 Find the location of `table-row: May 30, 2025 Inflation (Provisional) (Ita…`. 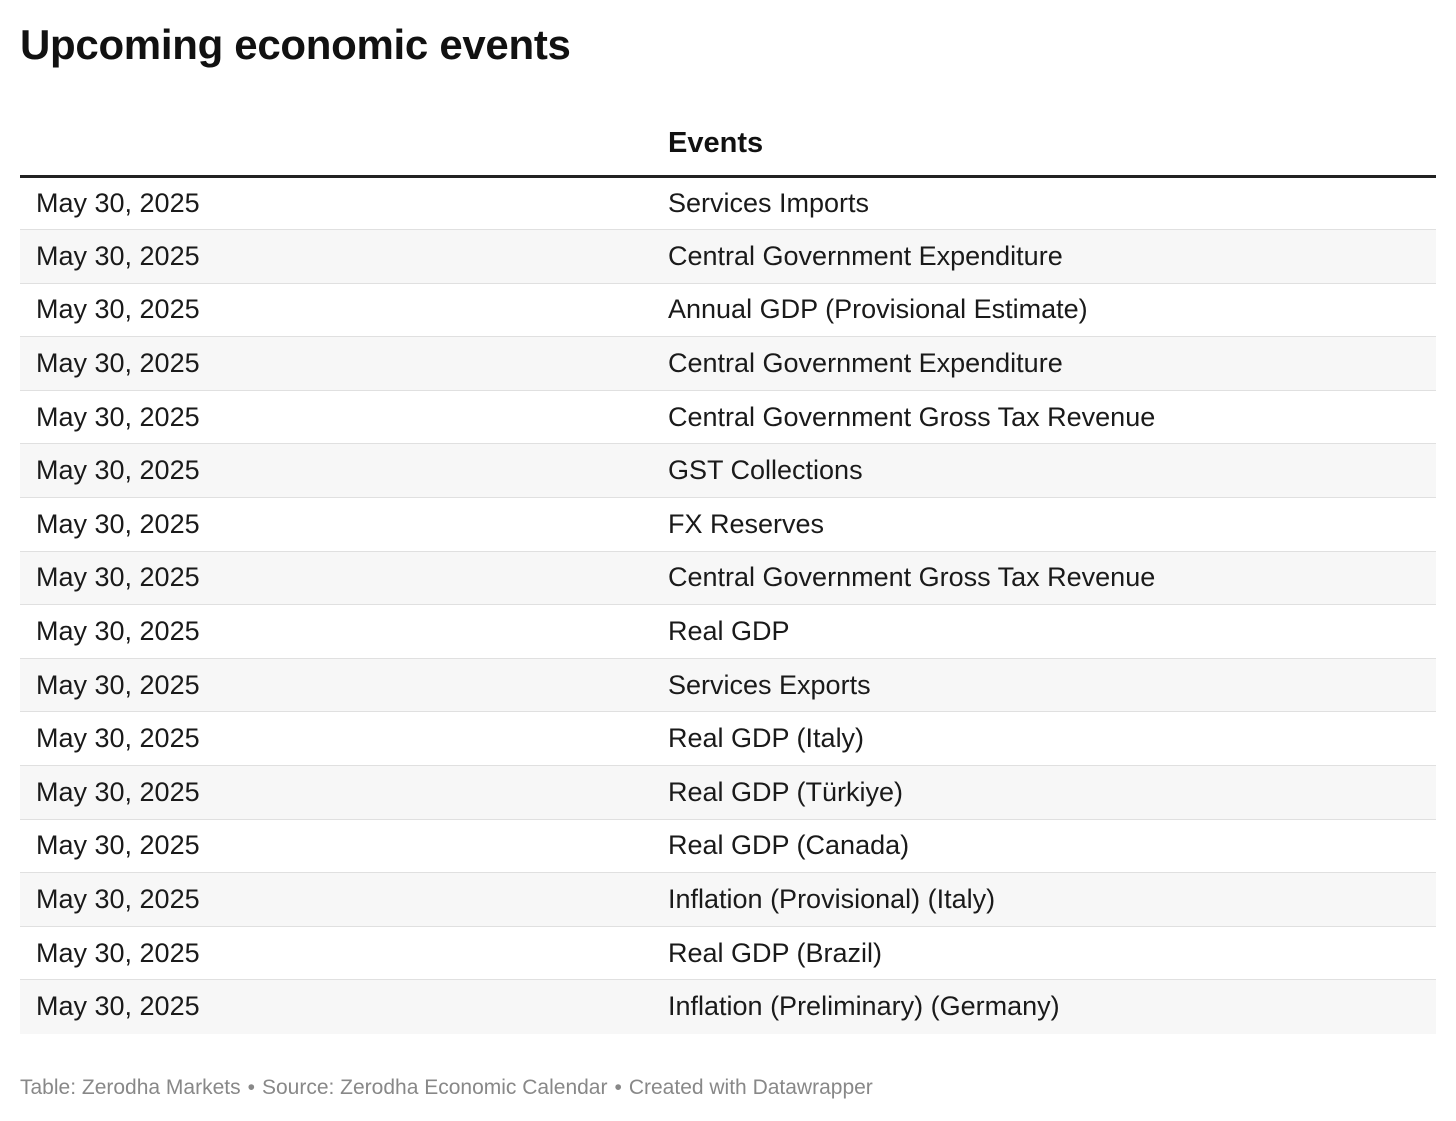

table-row: May 30, 2025 Inflation (Provisional) (Ita… is located at coordinates (728, 899).